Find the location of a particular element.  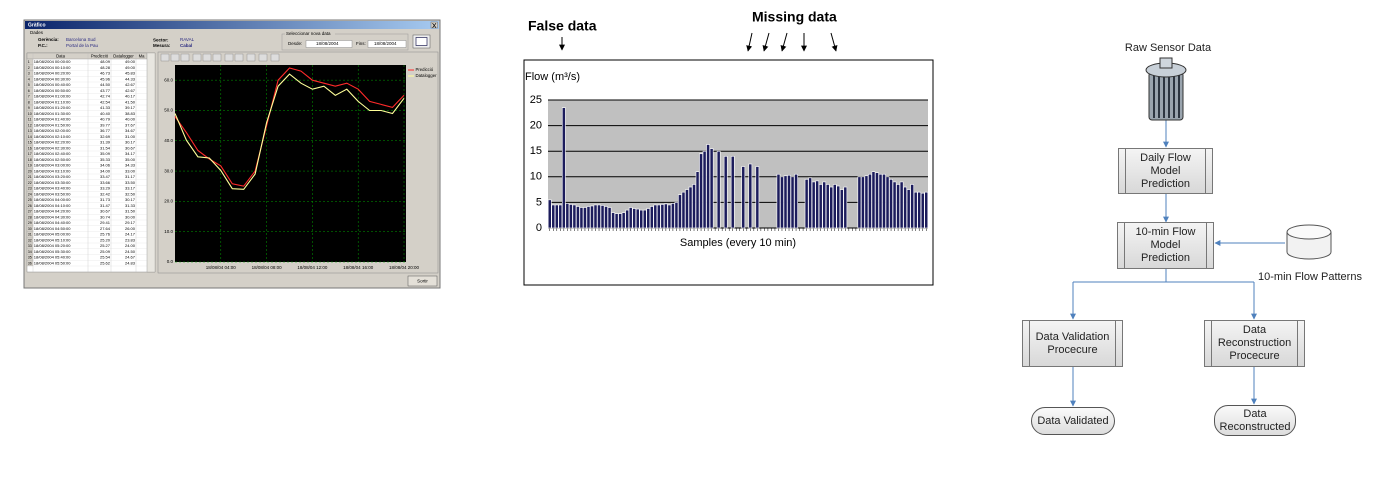

date-value: 18/08/2004 is located at coordinates (327, 43).